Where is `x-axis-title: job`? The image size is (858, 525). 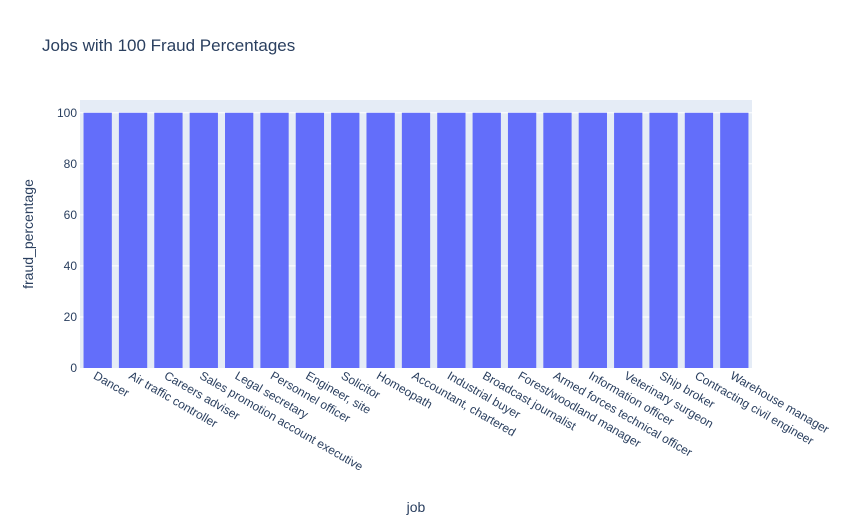
x-axis-title: job is located at coordinates (416, 507).